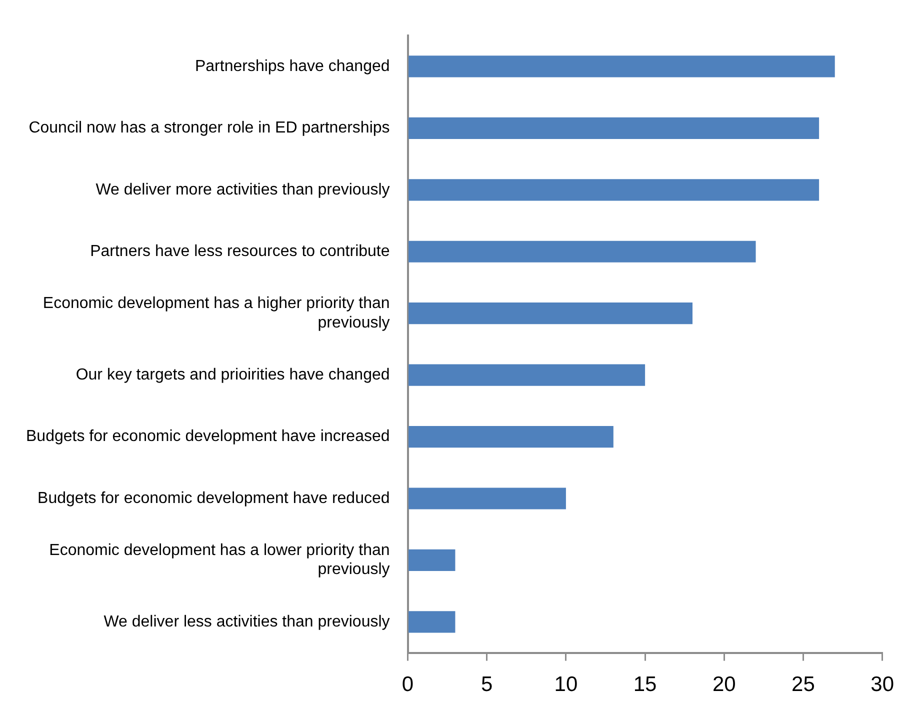  I want to click on x-tick-label: 15, so click(645, 684).